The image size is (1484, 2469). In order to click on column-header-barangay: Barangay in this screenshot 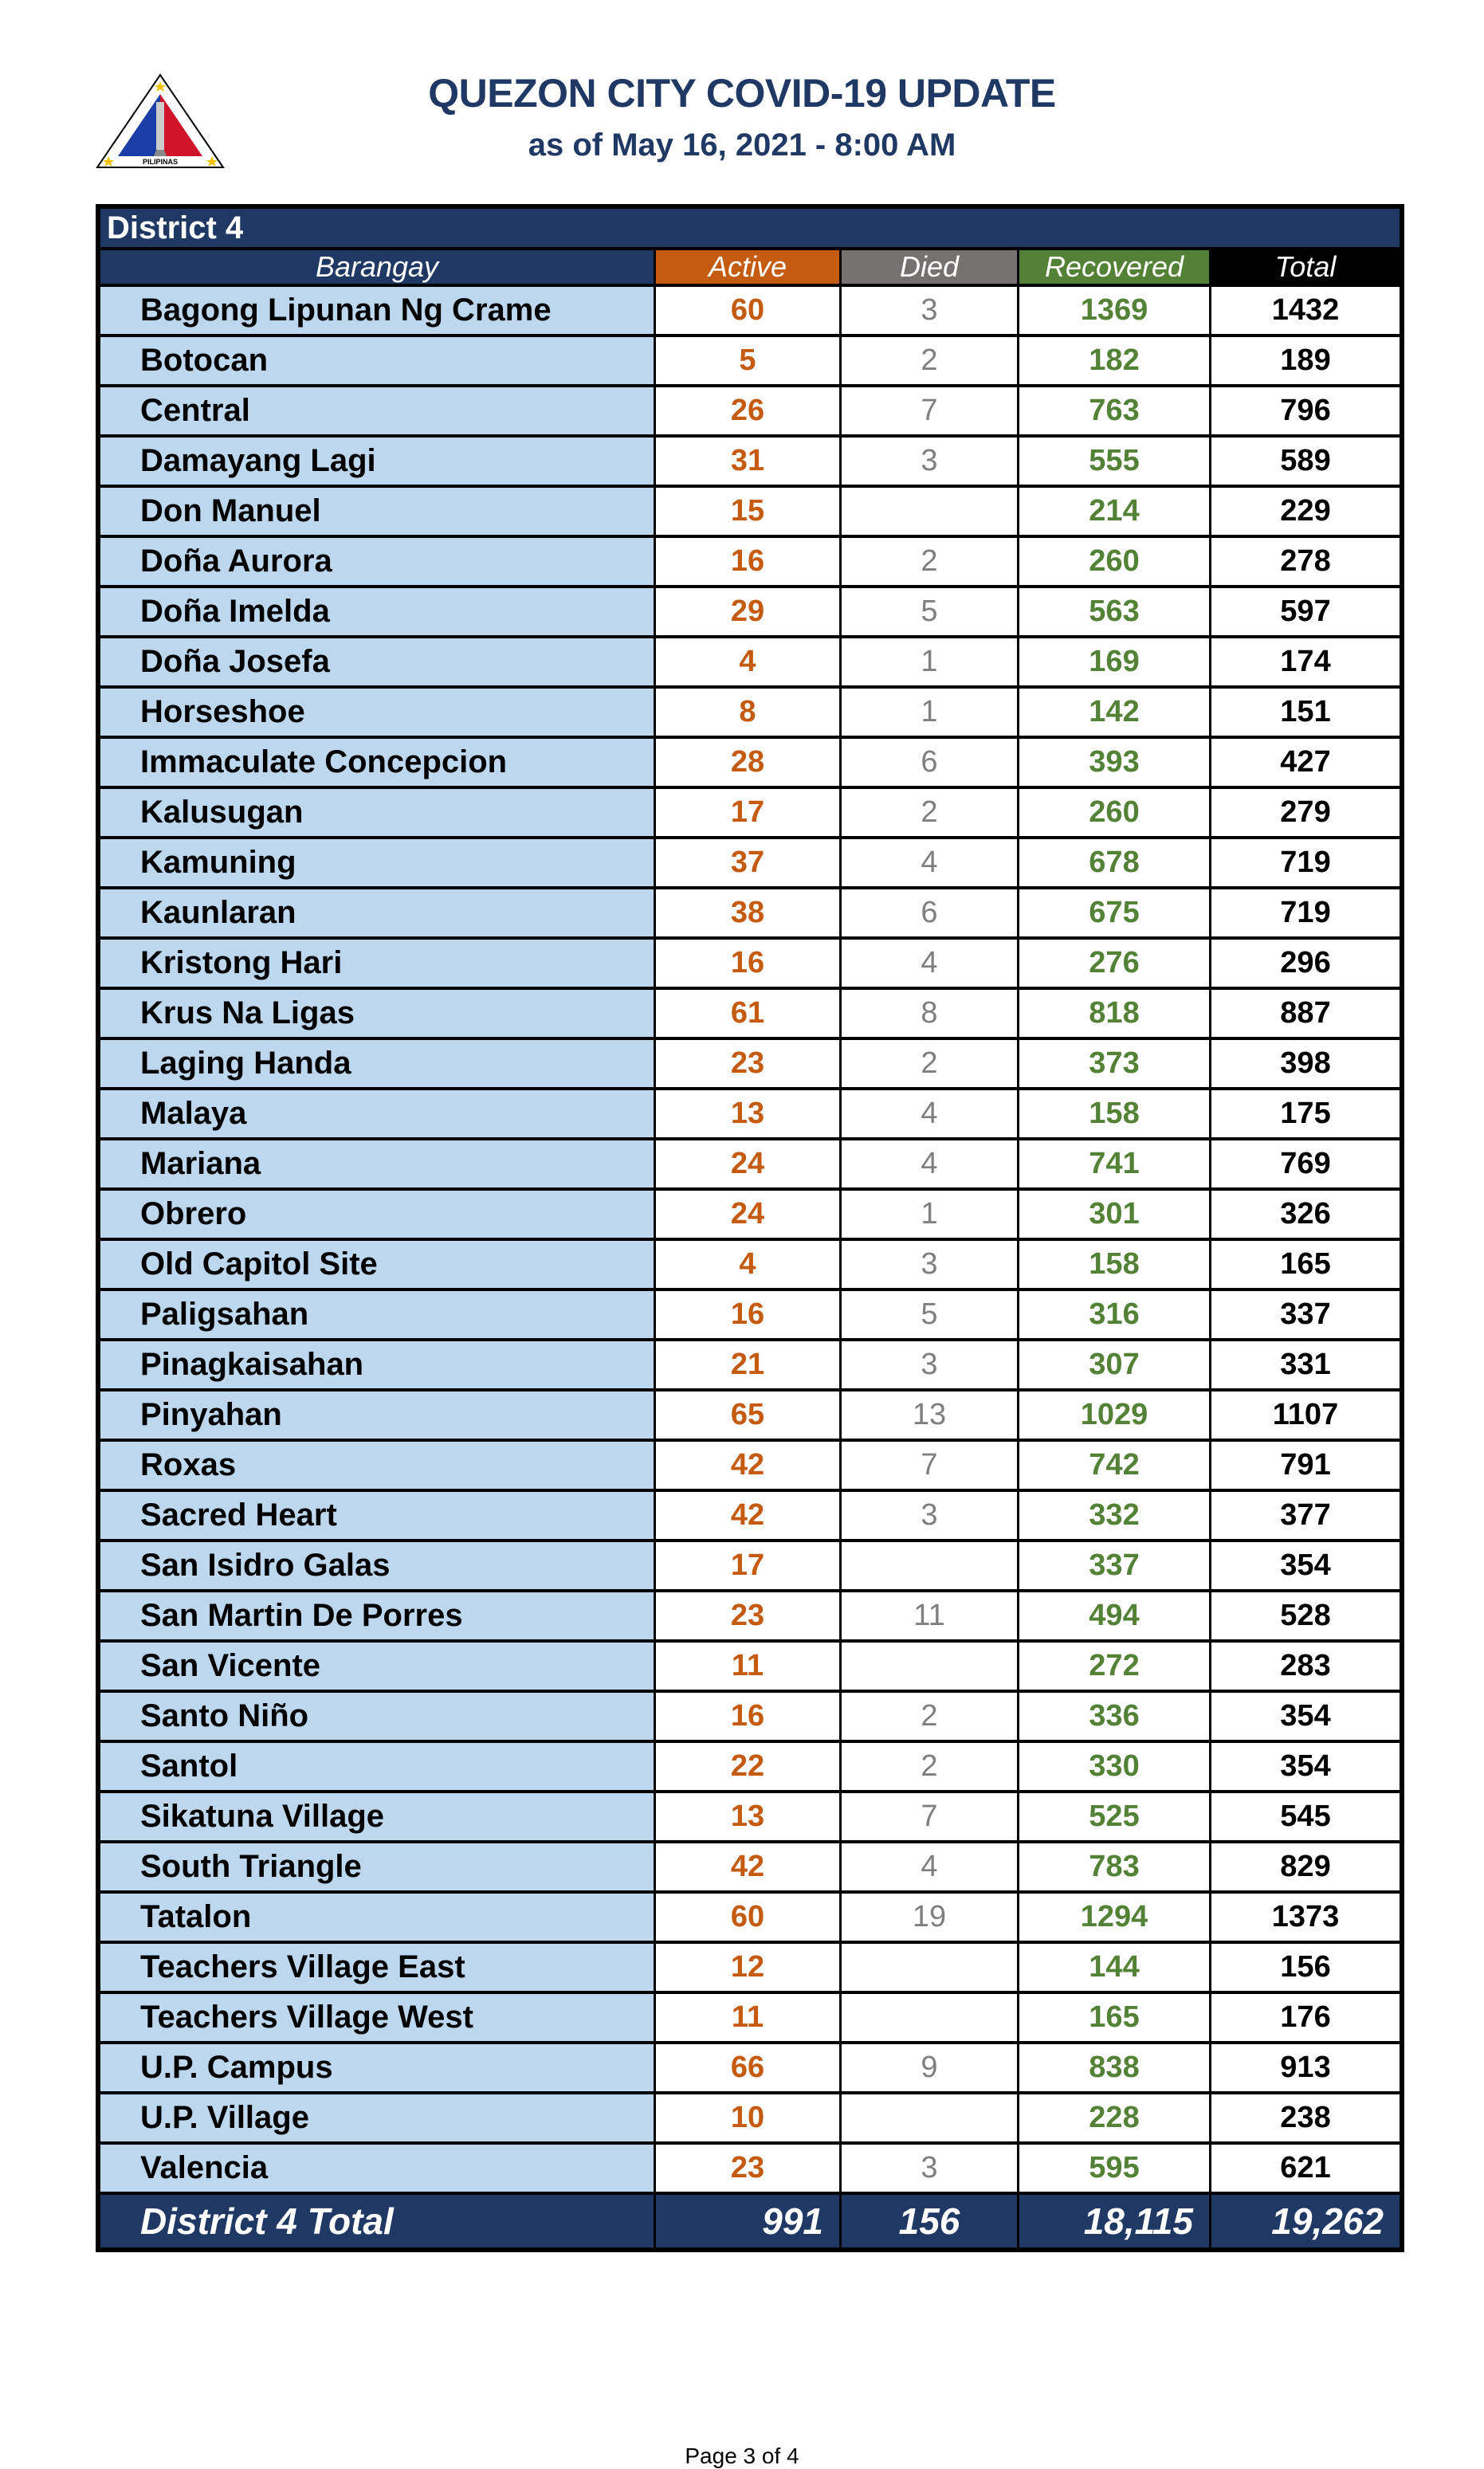, I will do `click(377, 267)`.